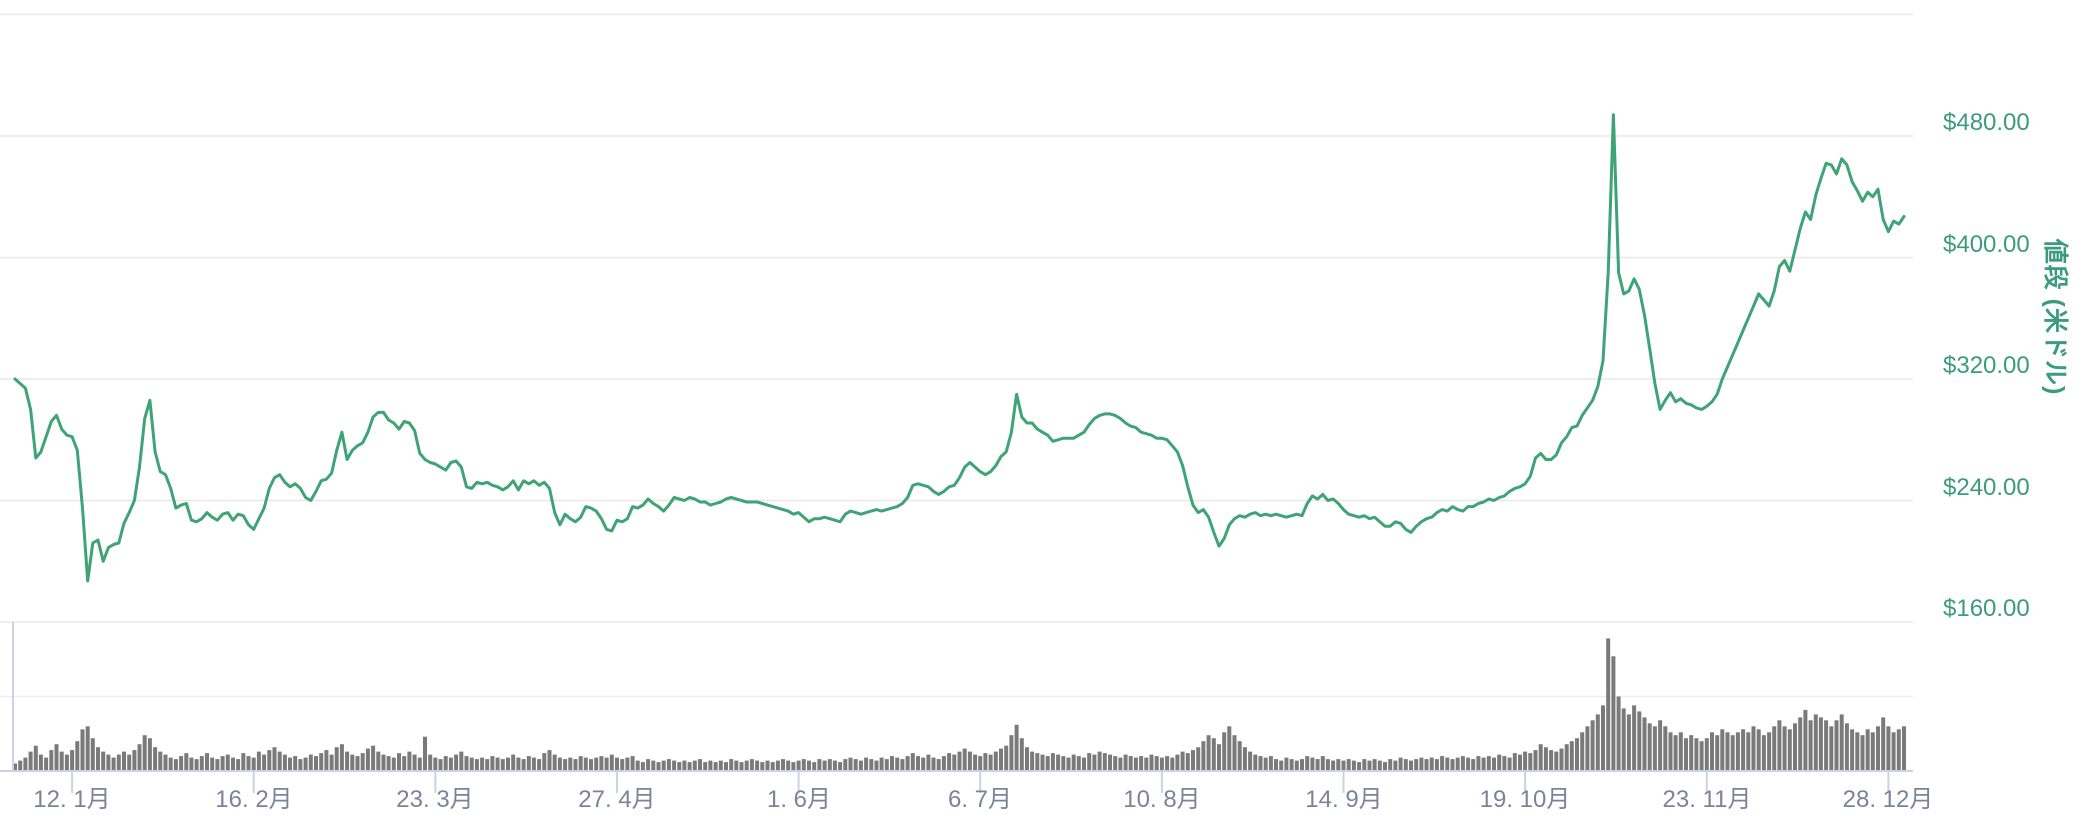  I want to click on volume-bars, so click(959, 704).